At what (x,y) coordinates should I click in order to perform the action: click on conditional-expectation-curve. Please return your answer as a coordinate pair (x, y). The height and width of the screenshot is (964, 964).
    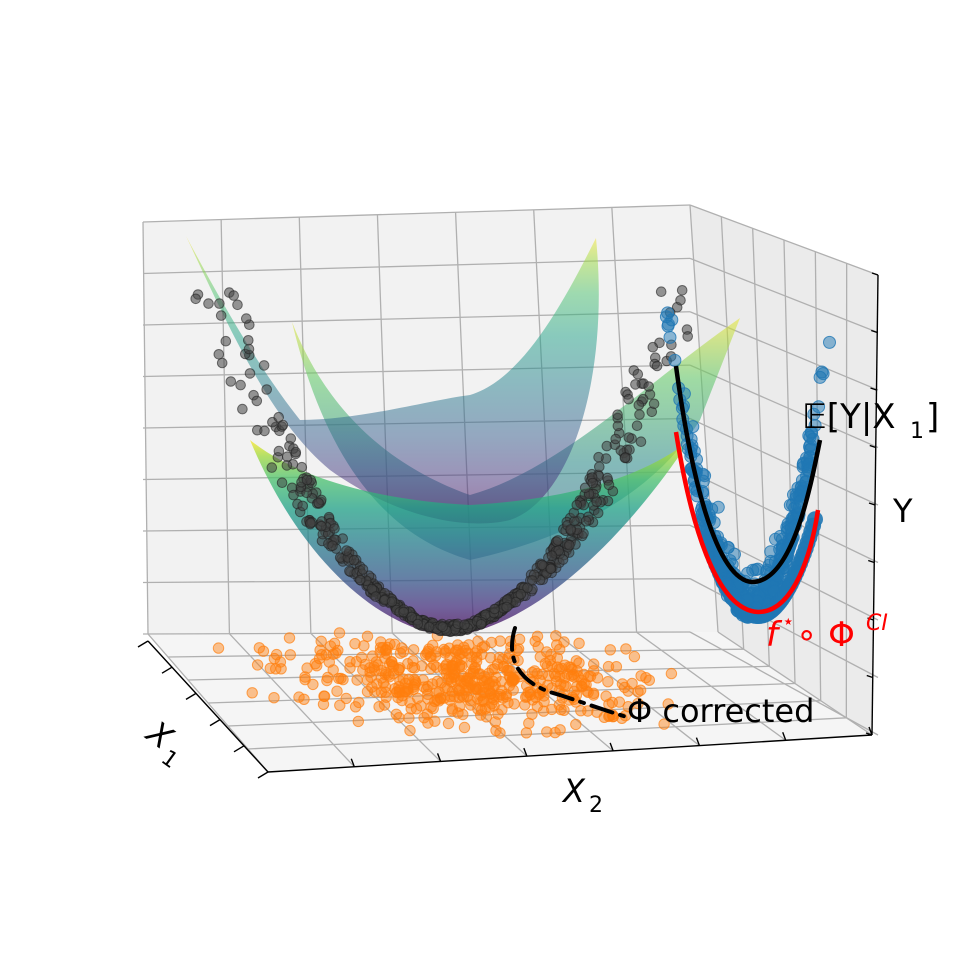
    Looking at the image, I should click on (748, 475).